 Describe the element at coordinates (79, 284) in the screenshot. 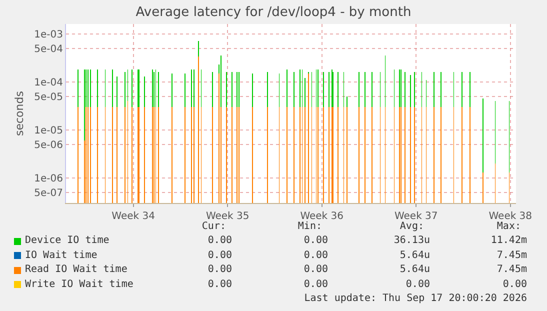

I see `legend-label: Write IO Wait time` at that location.